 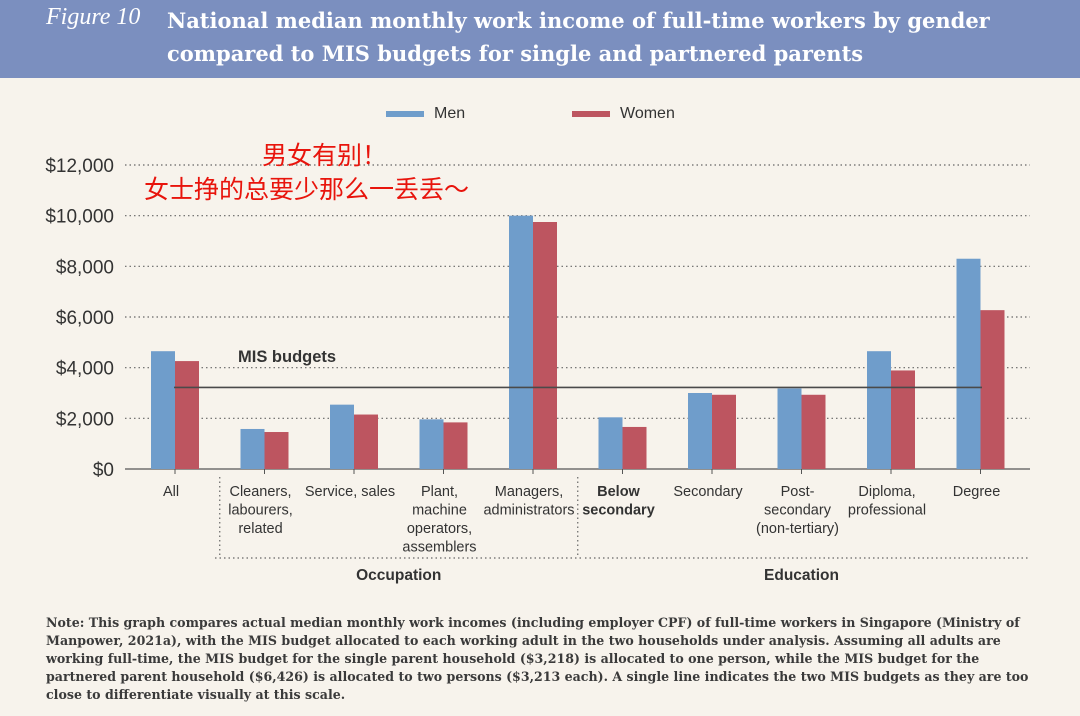 What do you see at coordinates (103, 470) in the screenshot?
I see `y-tick-label: $0` at bounding box center [103, 470].